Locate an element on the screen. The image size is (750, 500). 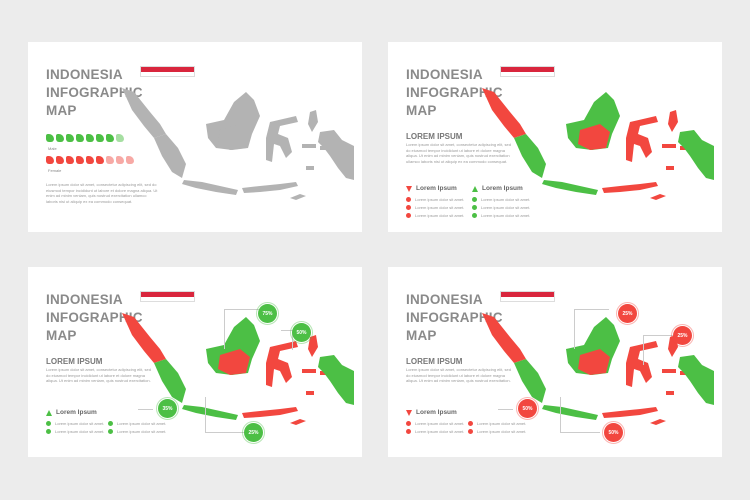
female-icons is located at coordinates (90, 160).